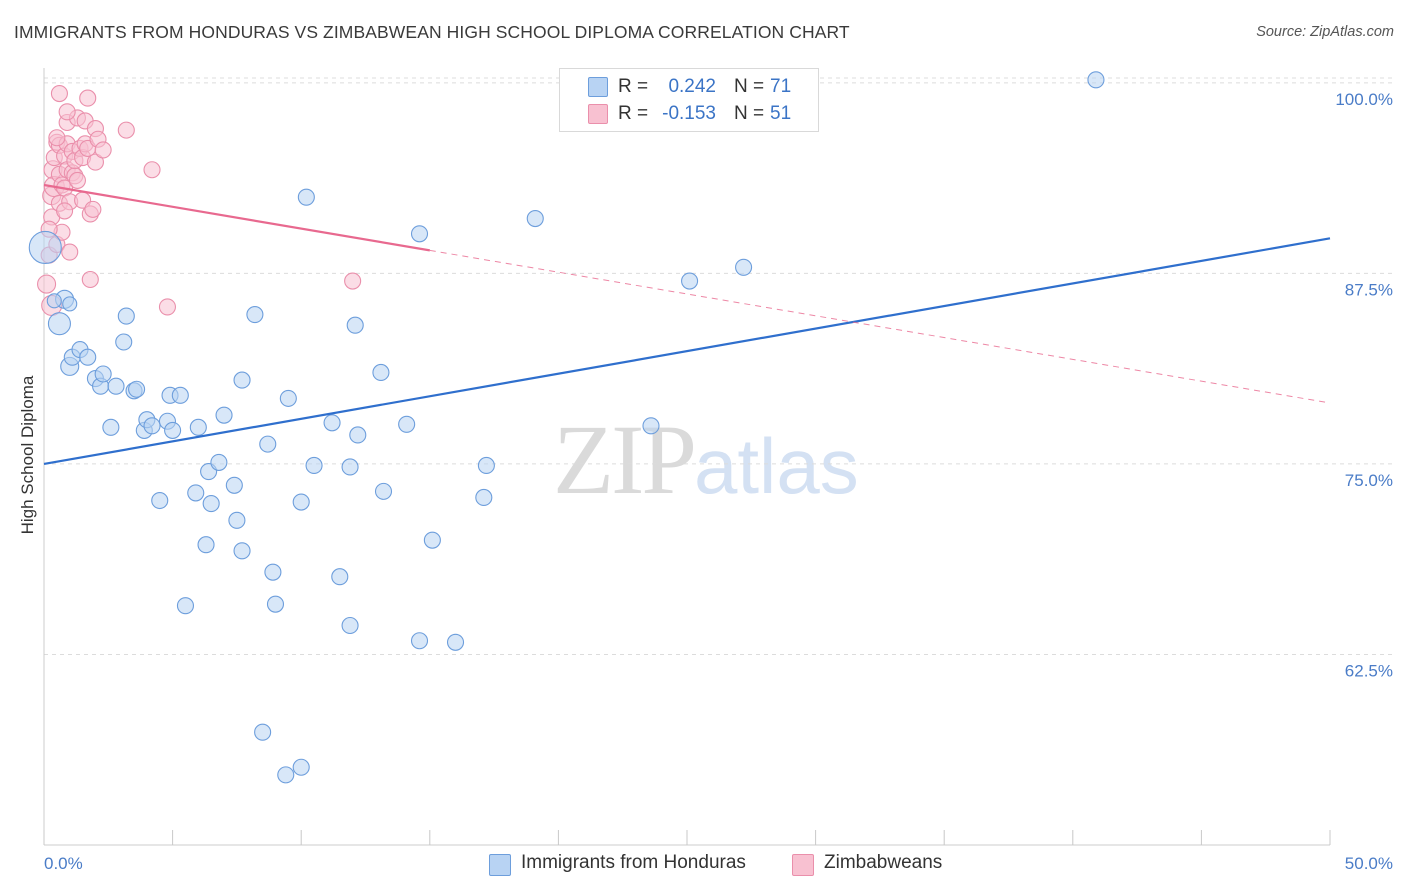 The height and width of the screenshot is (892, 1406). Describe the element at coordinates (776, 466) in the screenshot. I see `watermark-atlas: atlas` at that location.